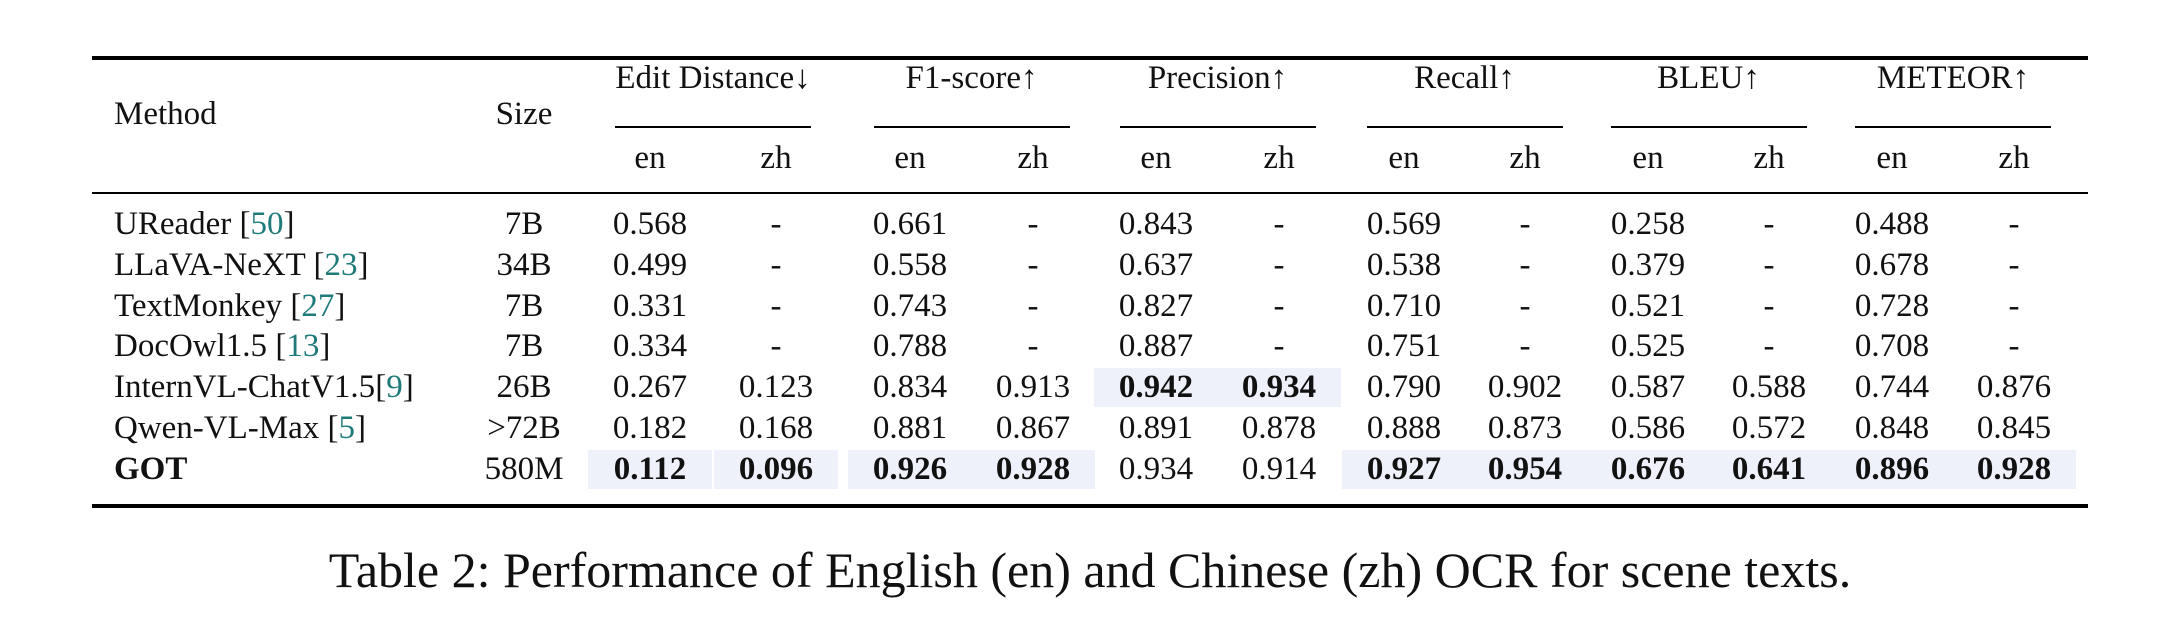 The image size is (2180, 628). I want to click on score-cell: 0.182, so click(650, 428).